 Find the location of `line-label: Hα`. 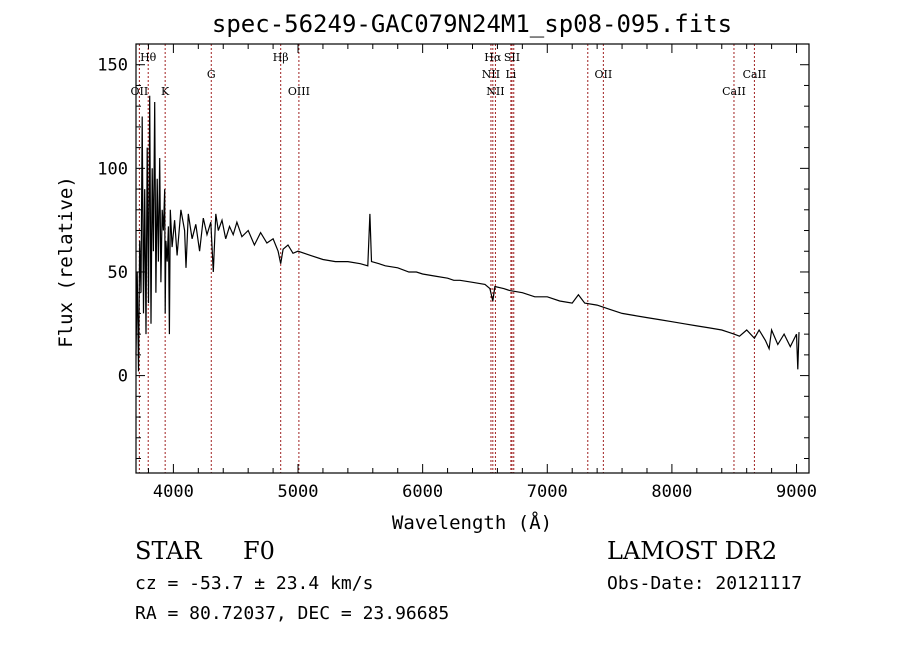

line-label: Hα is located at coordinates (493, 57).